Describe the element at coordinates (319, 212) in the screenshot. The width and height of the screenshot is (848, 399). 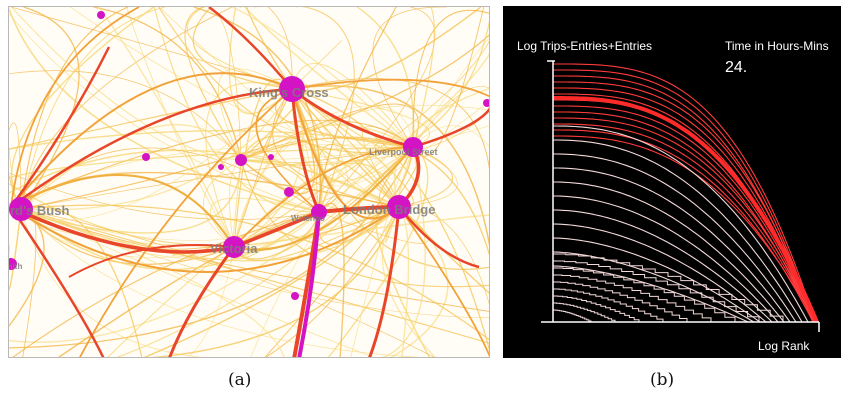
I see `station-node-waterloo` at that location.